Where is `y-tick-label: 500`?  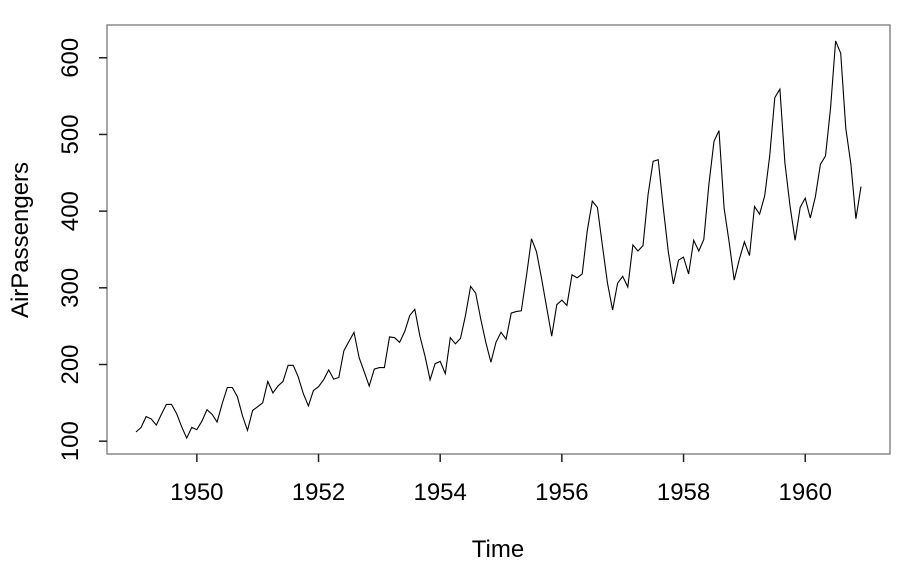 y-tick-label: 500 is located at coordinates (70, 134).